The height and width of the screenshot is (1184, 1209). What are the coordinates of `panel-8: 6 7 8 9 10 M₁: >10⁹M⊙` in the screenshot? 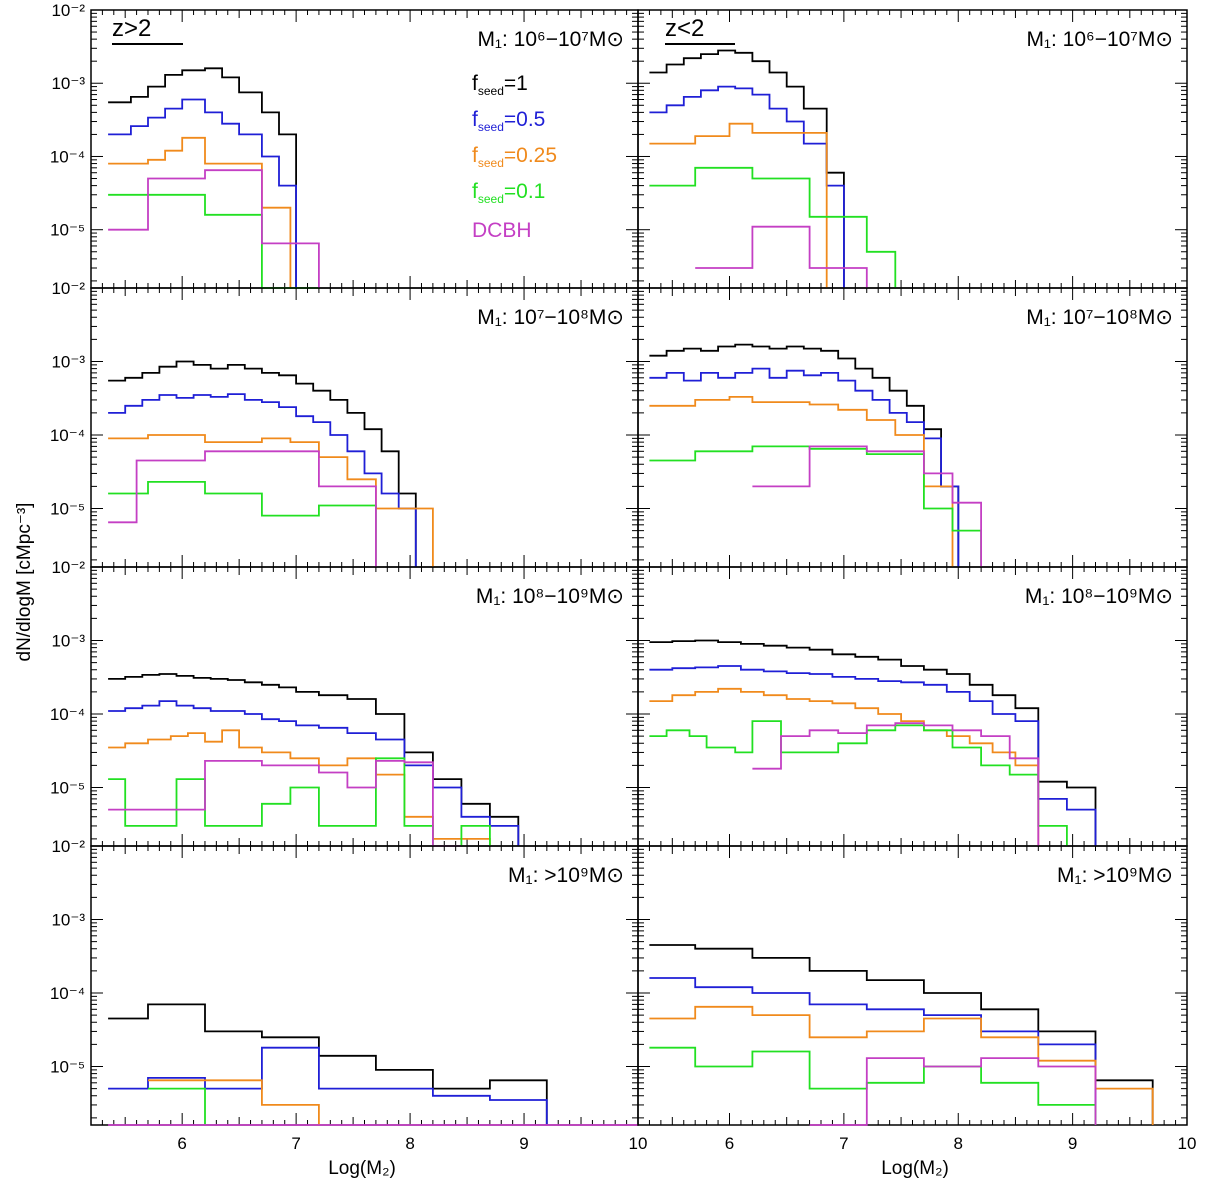 It's located at (917, 999).